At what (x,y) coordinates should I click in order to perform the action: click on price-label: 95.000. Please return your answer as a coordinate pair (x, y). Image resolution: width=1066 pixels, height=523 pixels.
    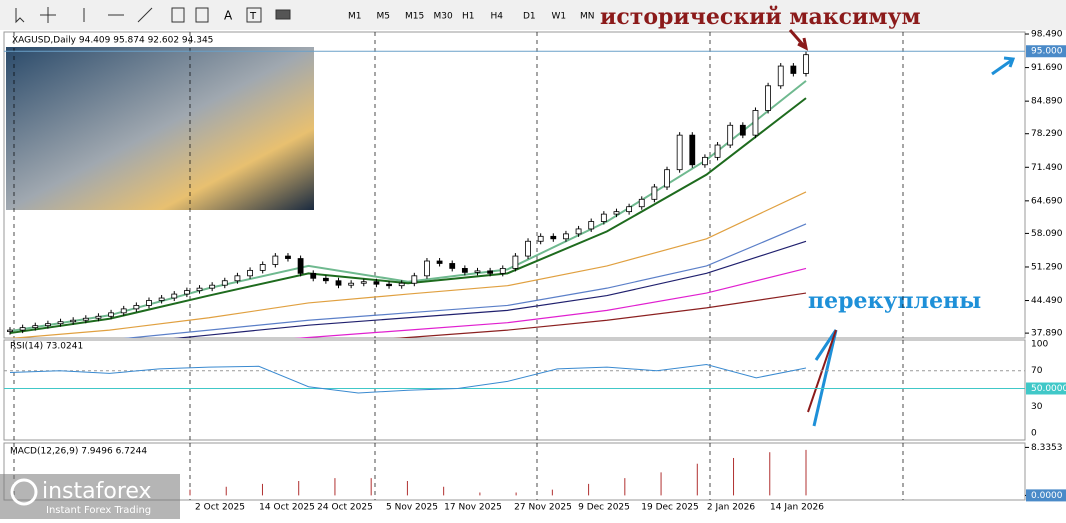
    Looking at the image, I should click on (1047, 52).